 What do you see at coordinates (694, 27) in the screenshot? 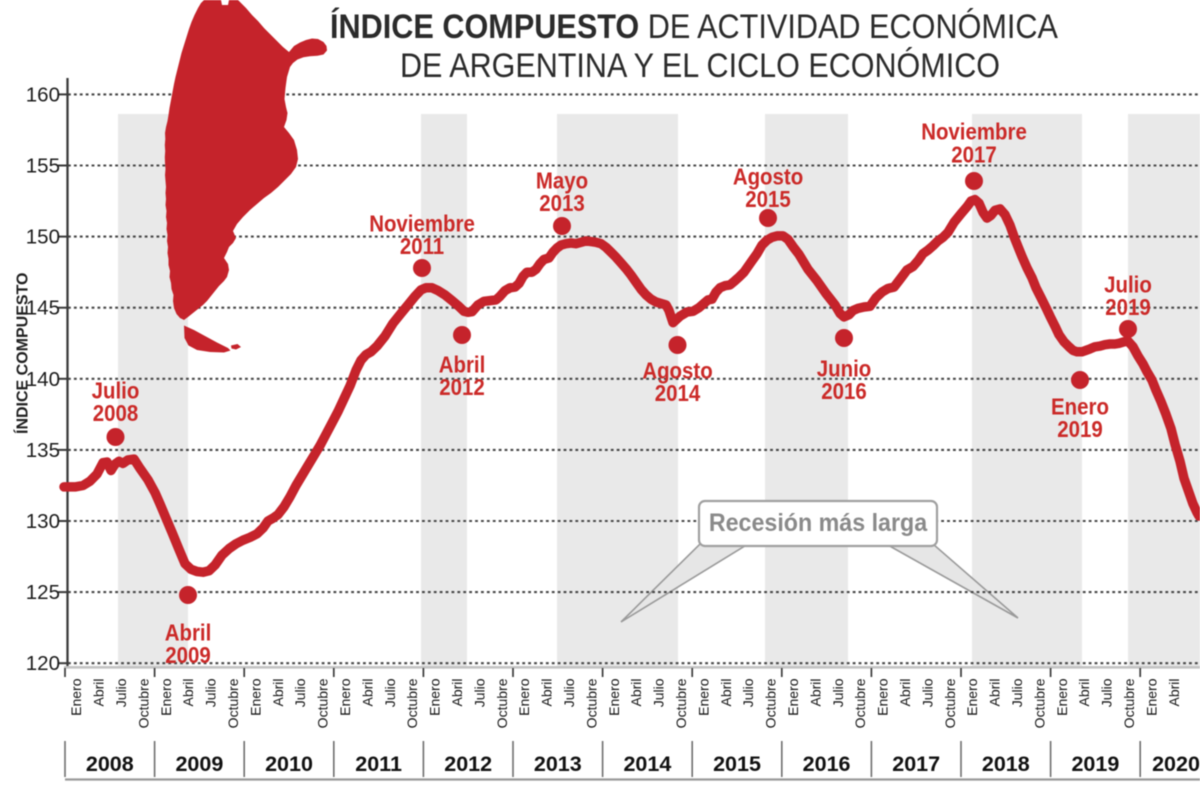
I see `svg-text:ÍNDICE COMPUESTO DE ACTIVIDAD: ÍNDICE COMPUESTO DE ACTIVIDAD ECONÓMICA` at bounding box center [694, 27].